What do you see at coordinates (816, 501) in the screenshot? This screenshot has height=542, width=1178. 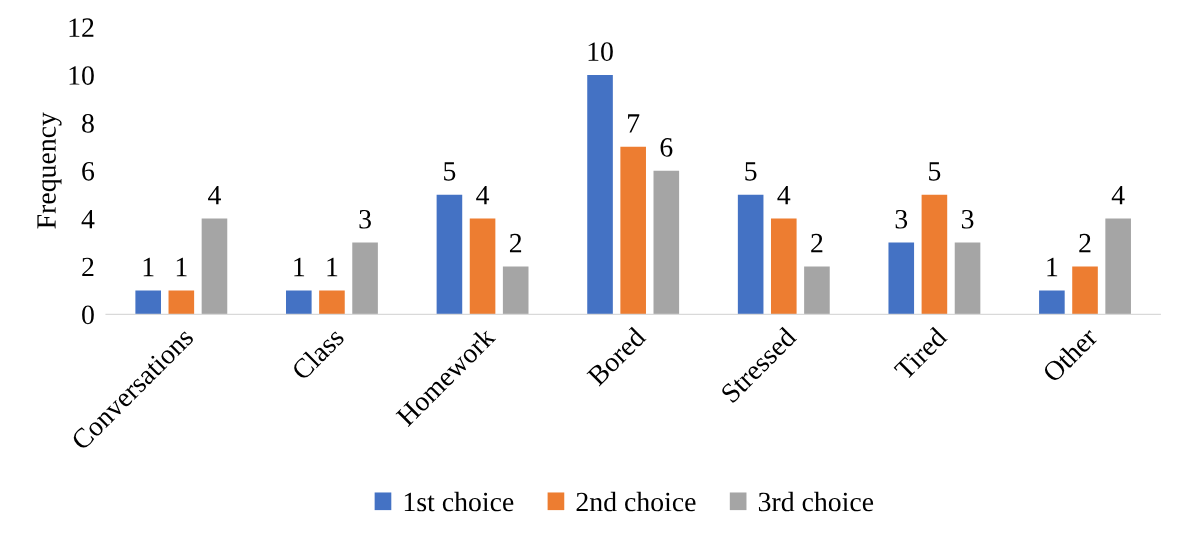 I see `legend-label: 3rd choice` at bounding box center [816, 501].